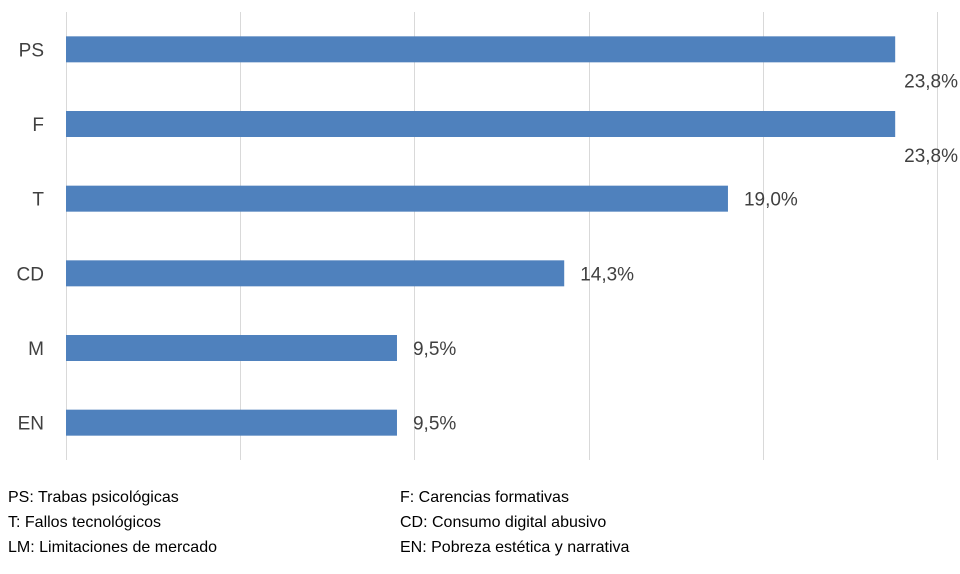  Describe the element at coordinates (231, 422) in the screenshot. I see `bar-en` at that location.